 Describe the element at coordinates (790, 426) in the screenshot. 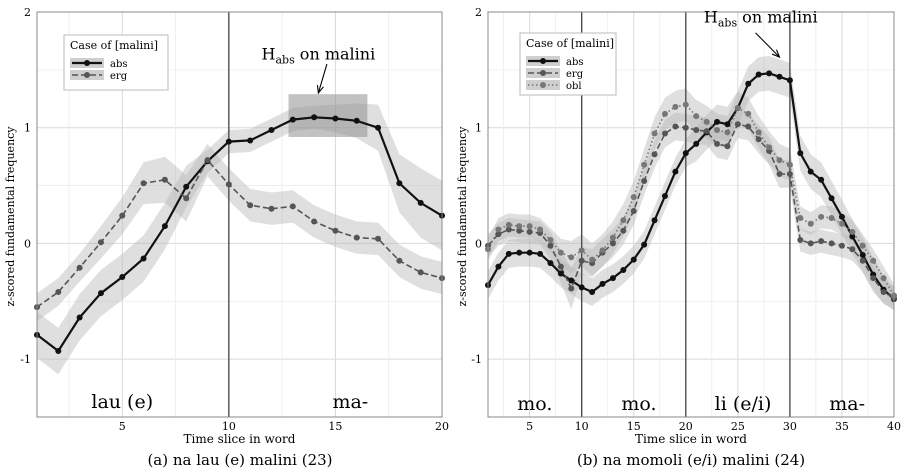

I see `x-tick-label: 30` at that location.